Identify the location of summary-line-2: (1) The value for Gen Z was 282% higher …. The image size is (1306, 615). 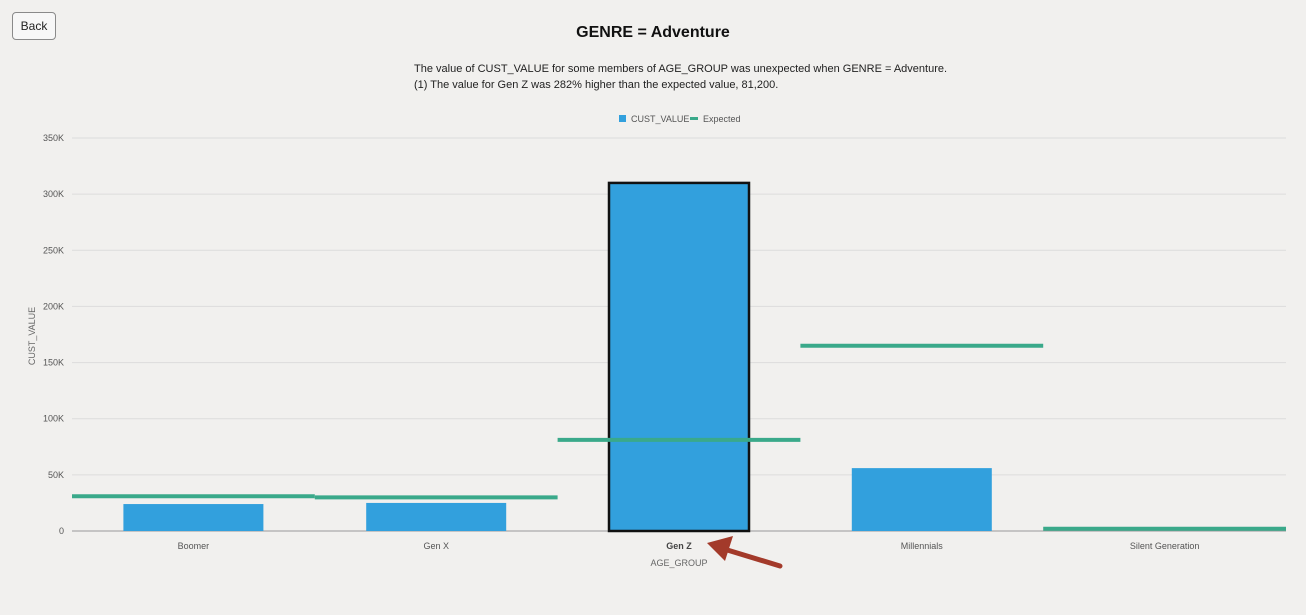
(596, 85).